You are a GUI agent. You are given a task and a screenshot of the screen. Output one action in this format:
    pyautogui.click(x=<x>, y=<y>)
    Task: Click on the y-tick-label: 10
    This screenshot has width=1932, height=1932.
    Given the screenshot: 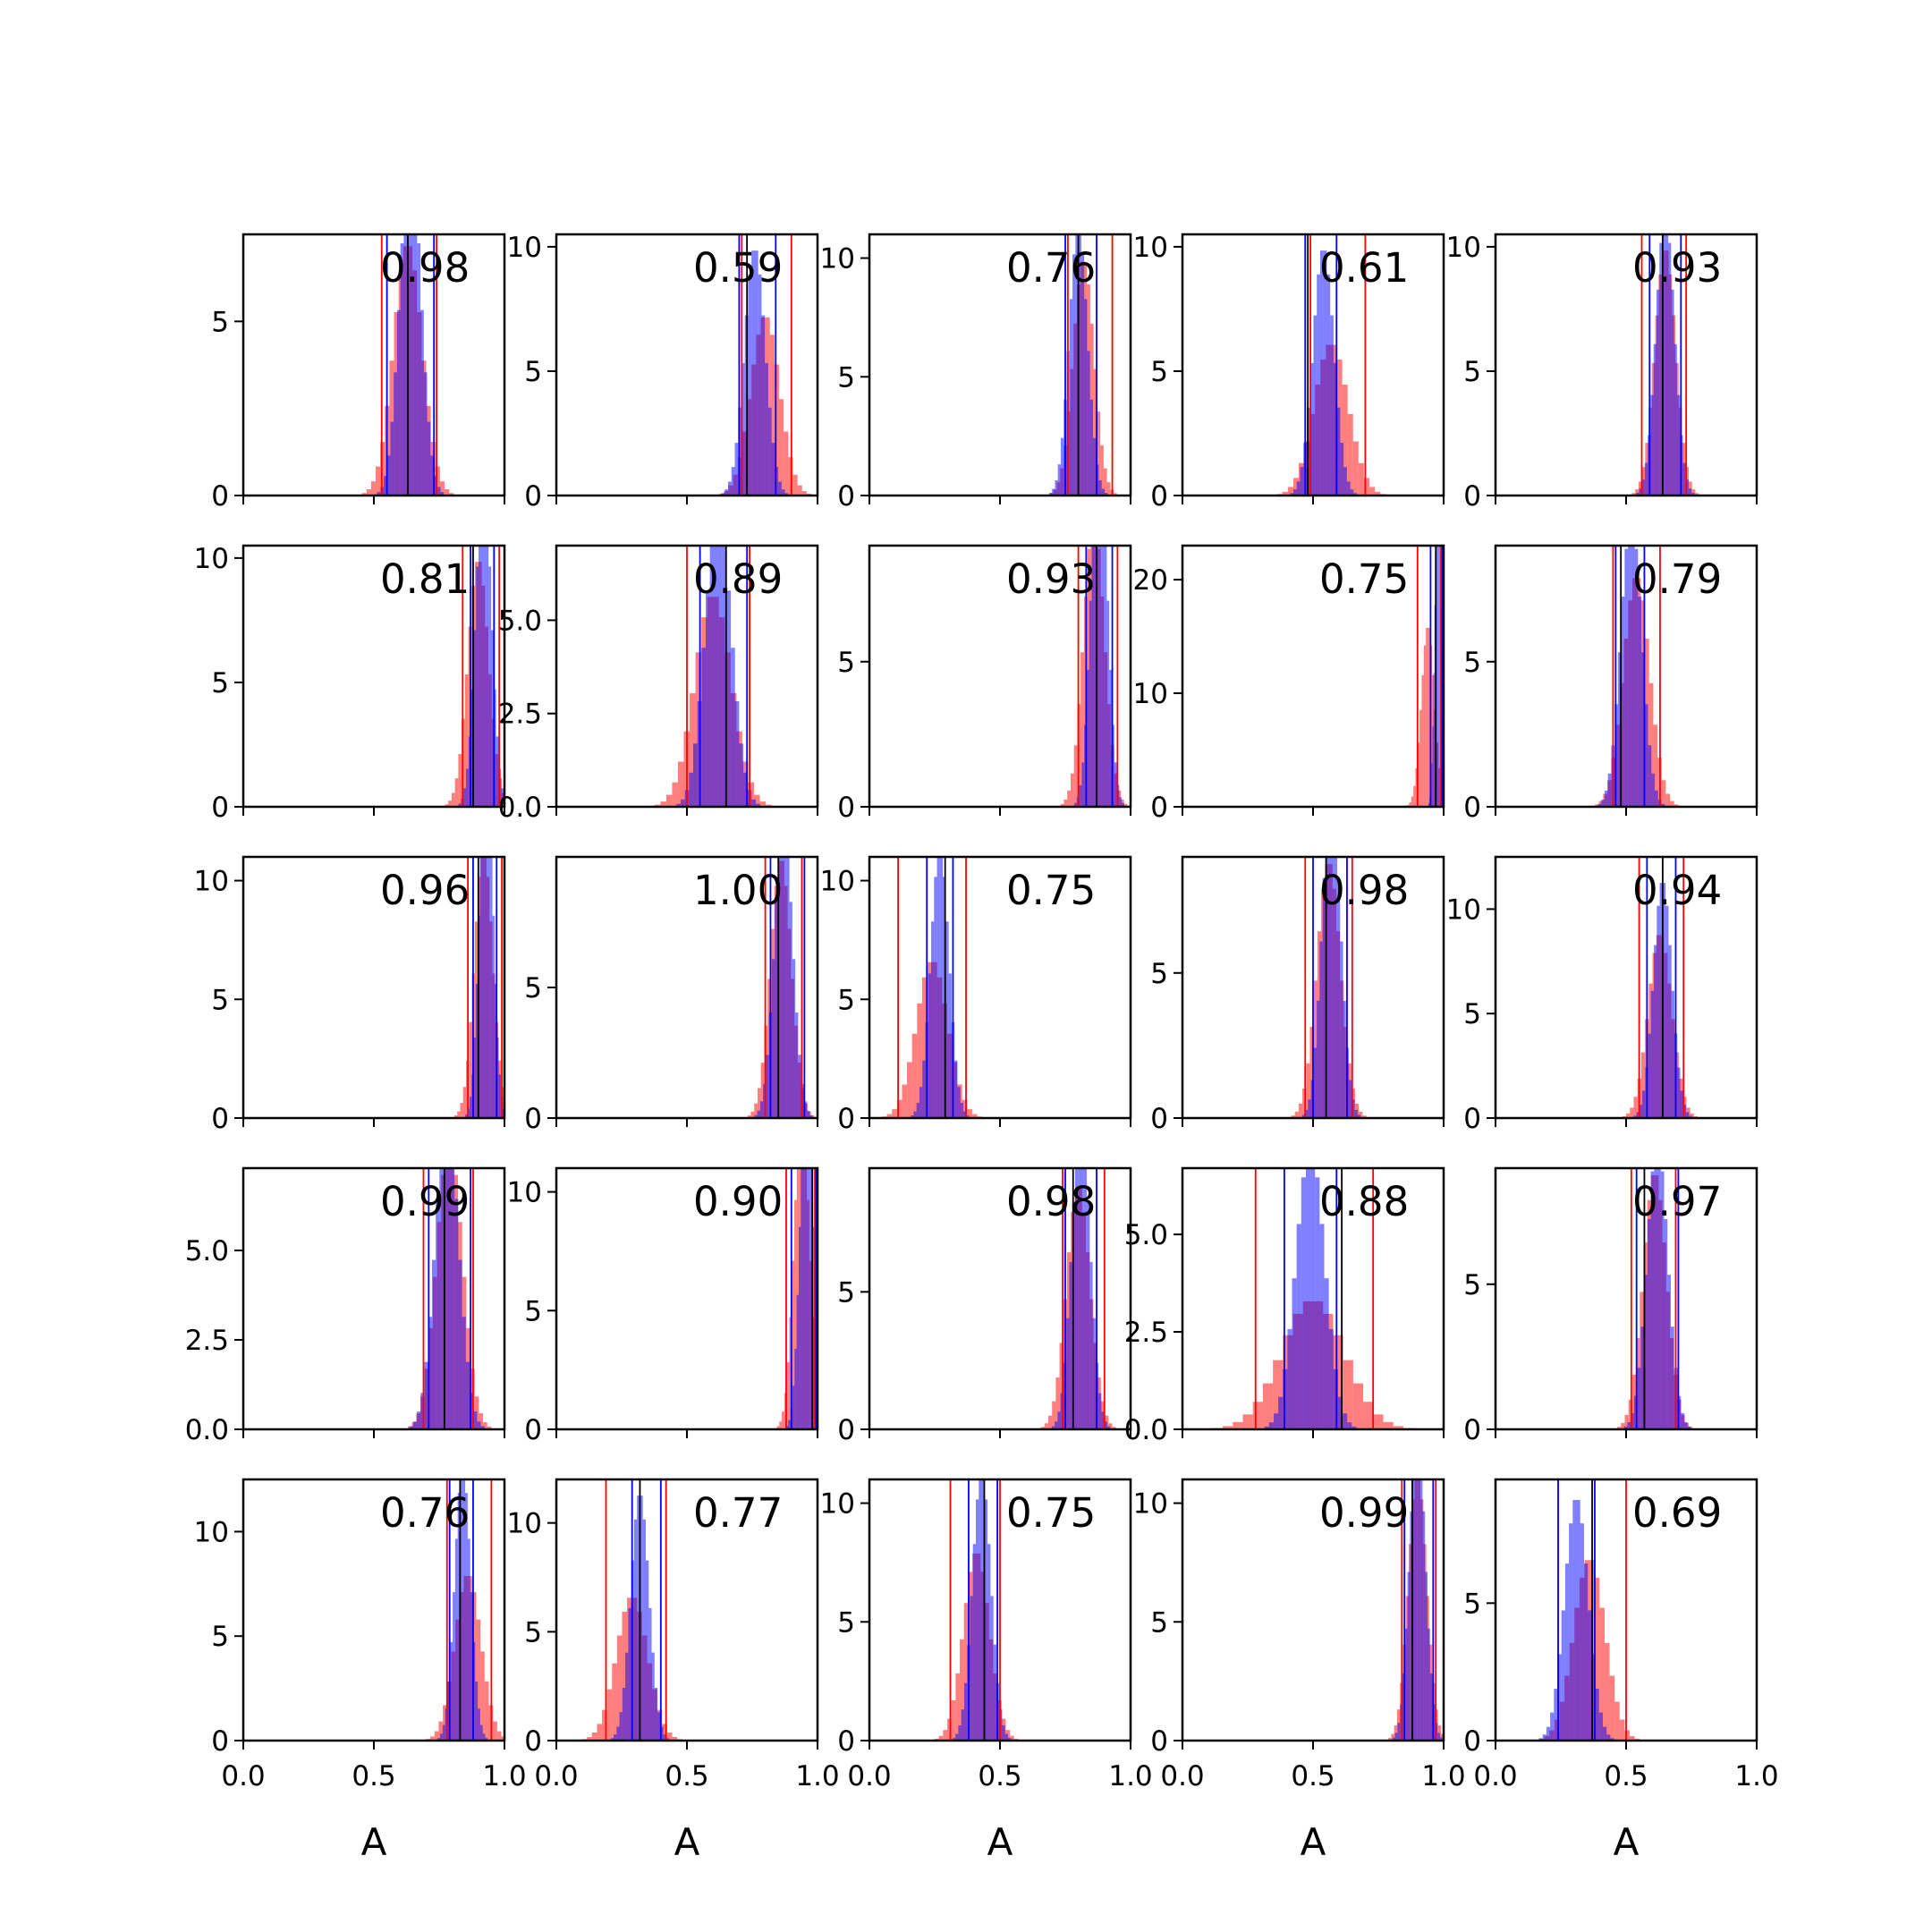 What is the action you would take?
    pyautogui.click(x=837, y=259)
    